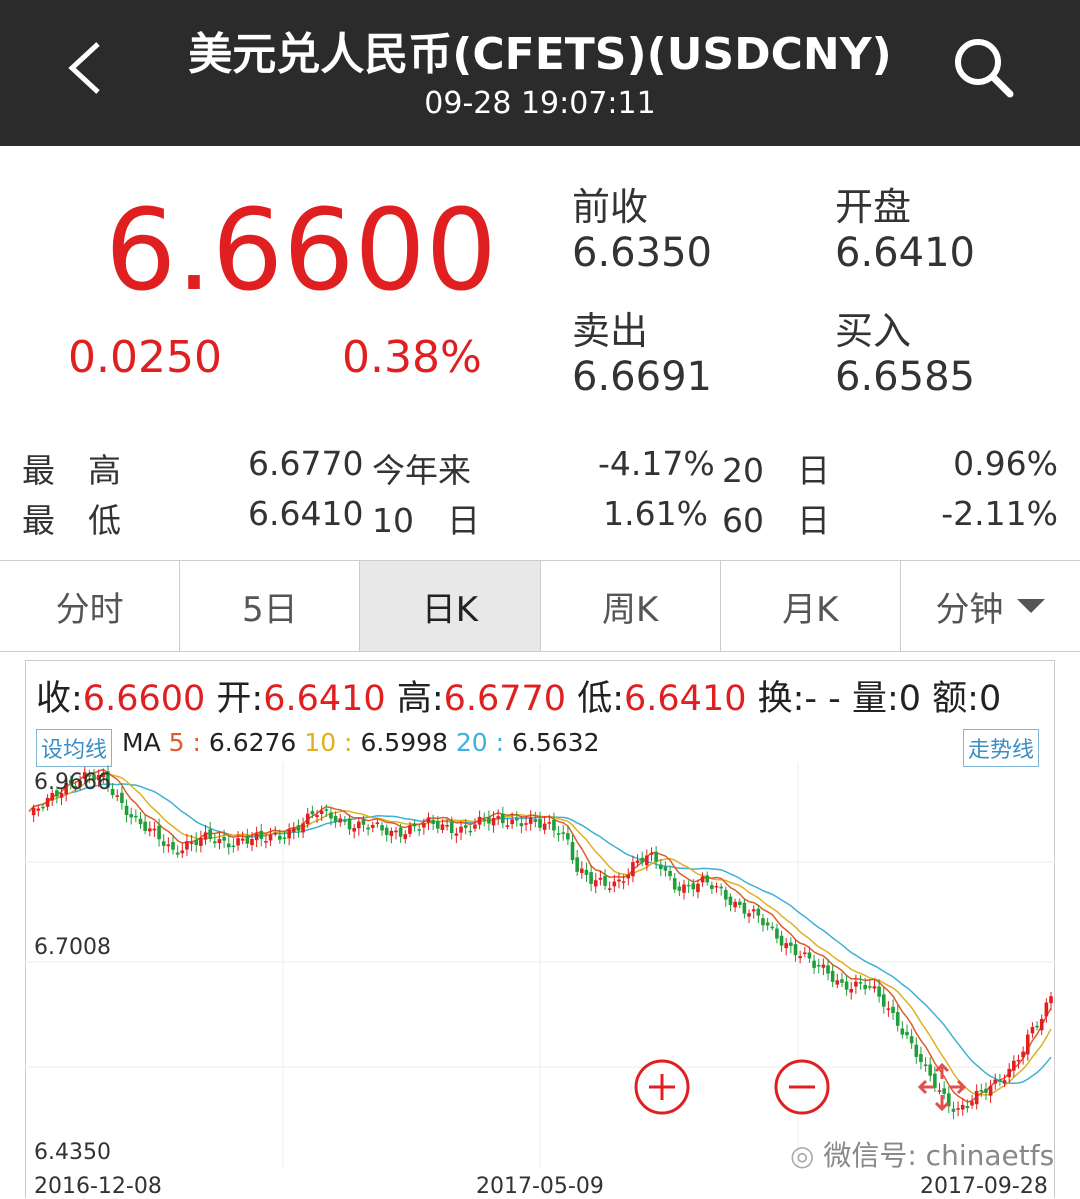 The image size is (1080, 1199). What do you see at coordinates (72, 1152) in the screenshot?
I see `y-tick-bottom: 6.4350` at bounding box center [72, 1152].